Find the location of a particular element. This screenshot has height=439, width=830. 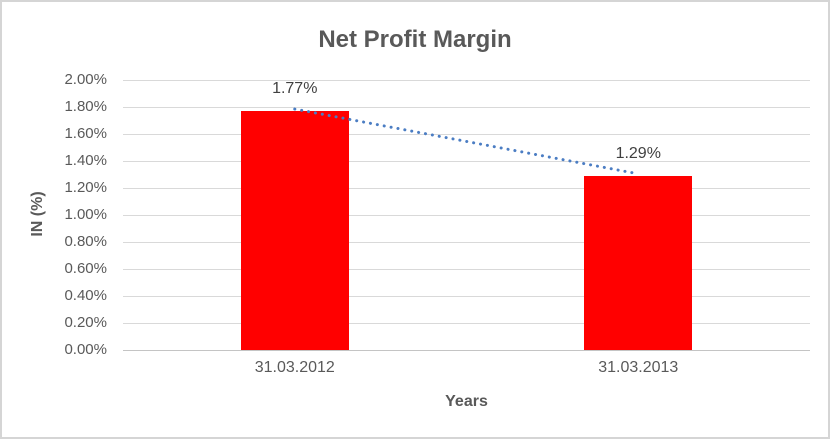

y-tick-label: 0.80% is located at coordinates (85, 241).